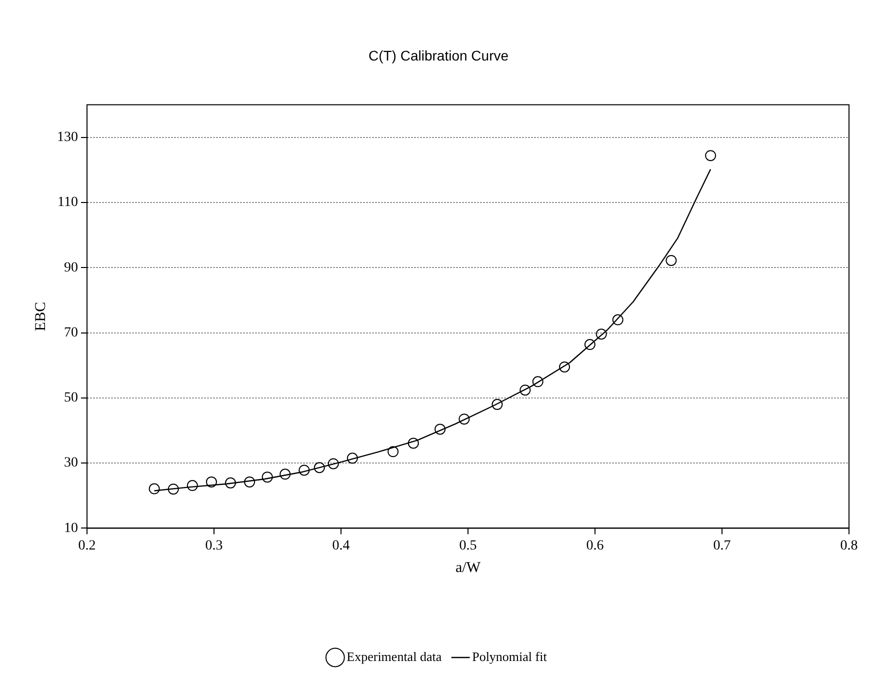 This screenshot has width=869, height=692. I want to click on y-tick-label: 130, so click(67, 138).